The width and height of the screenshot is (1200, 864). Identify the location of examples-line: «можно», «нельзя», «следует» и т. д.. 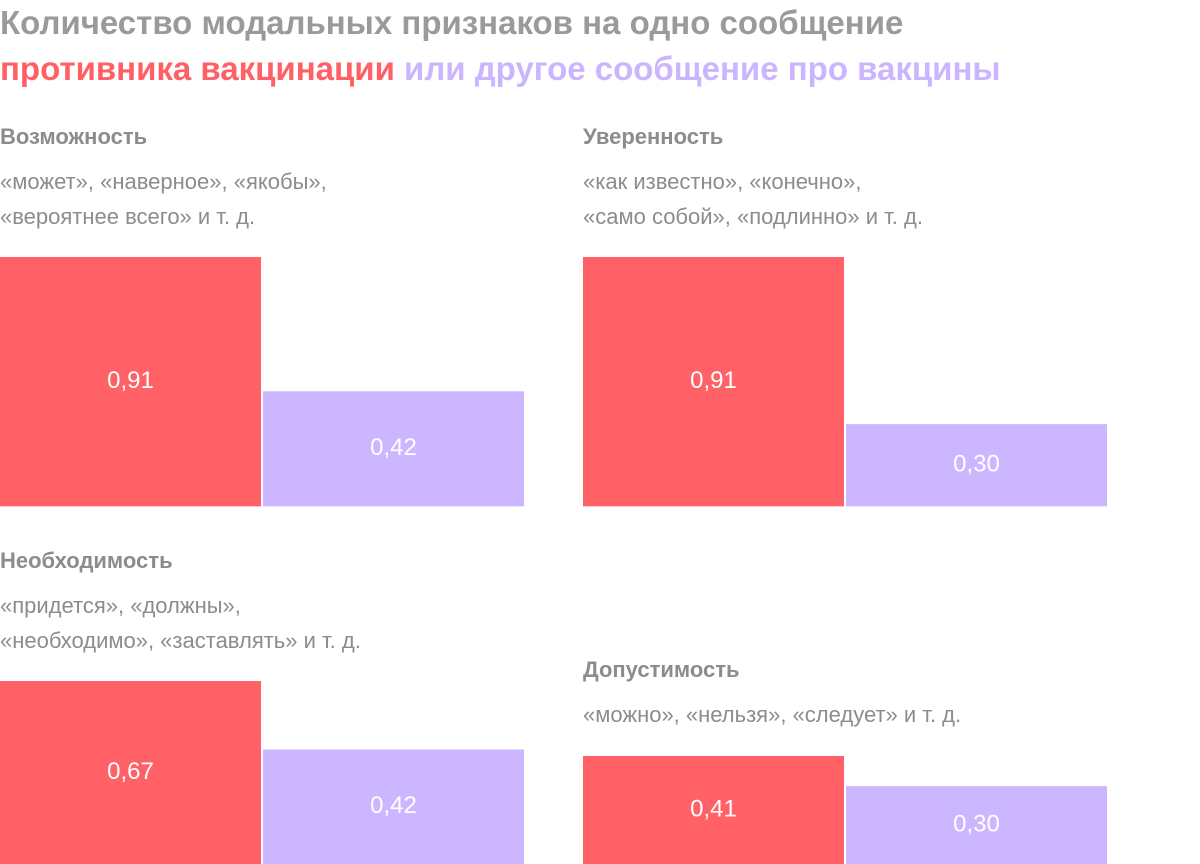
(772, 714).